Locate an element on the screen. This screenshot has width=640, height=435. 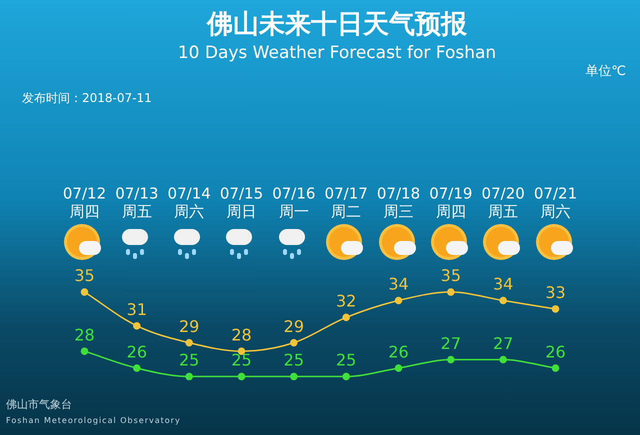
x-tick-label: 07/12 周四 is located at coordinates (84, 202).